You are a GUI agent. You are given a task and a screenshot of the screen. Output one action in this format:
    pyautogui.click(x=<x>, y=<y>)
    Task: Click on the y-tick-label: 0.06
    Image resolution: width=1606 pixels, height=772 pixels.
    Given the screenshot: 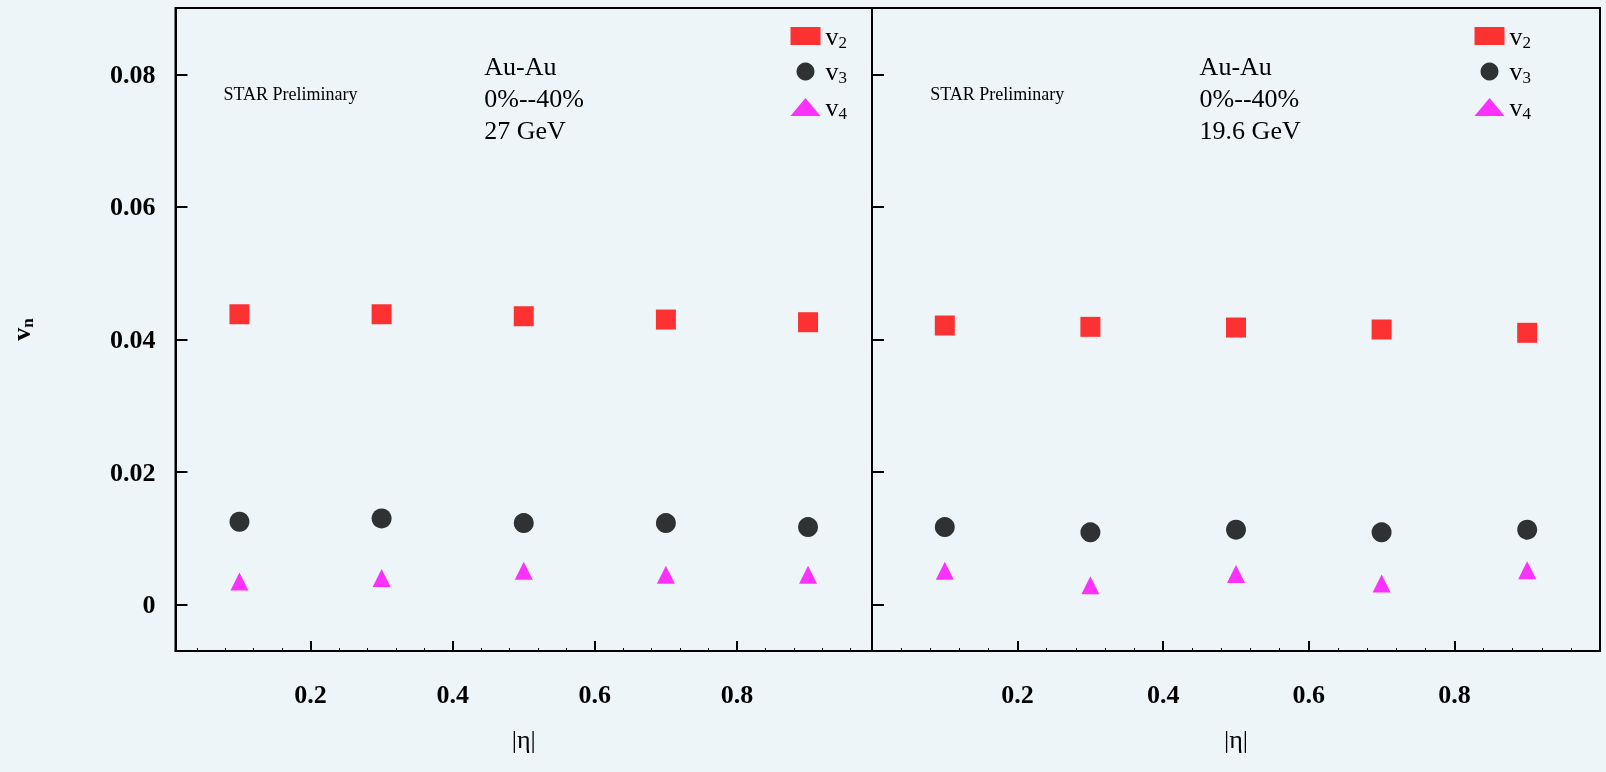 What is the action you would take?
    pyautogui.click(x=133, y=207)
    